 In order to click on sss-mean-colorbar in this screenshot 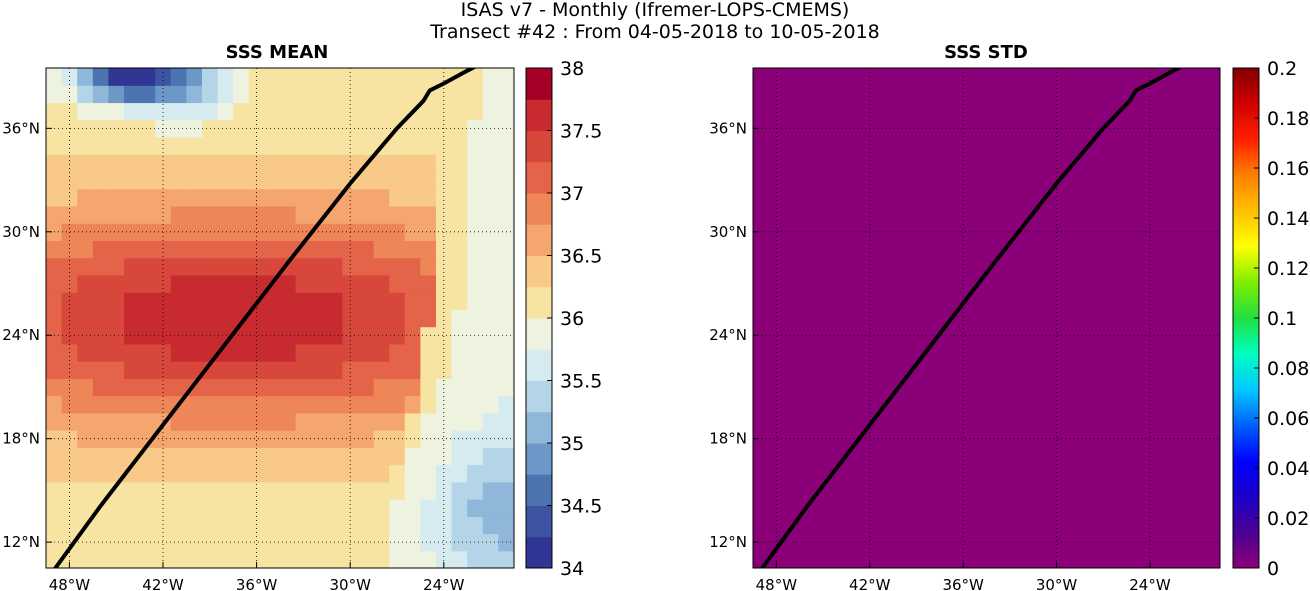, I will do `click(539, 318)`.